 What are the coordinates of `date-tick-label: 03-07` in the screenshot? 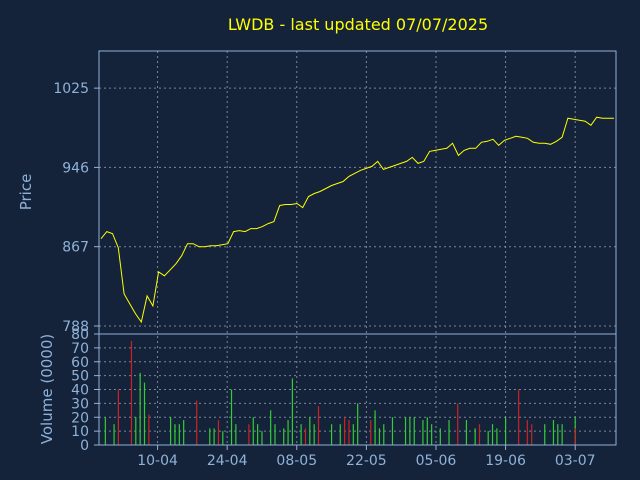 It's located at (575, 461).